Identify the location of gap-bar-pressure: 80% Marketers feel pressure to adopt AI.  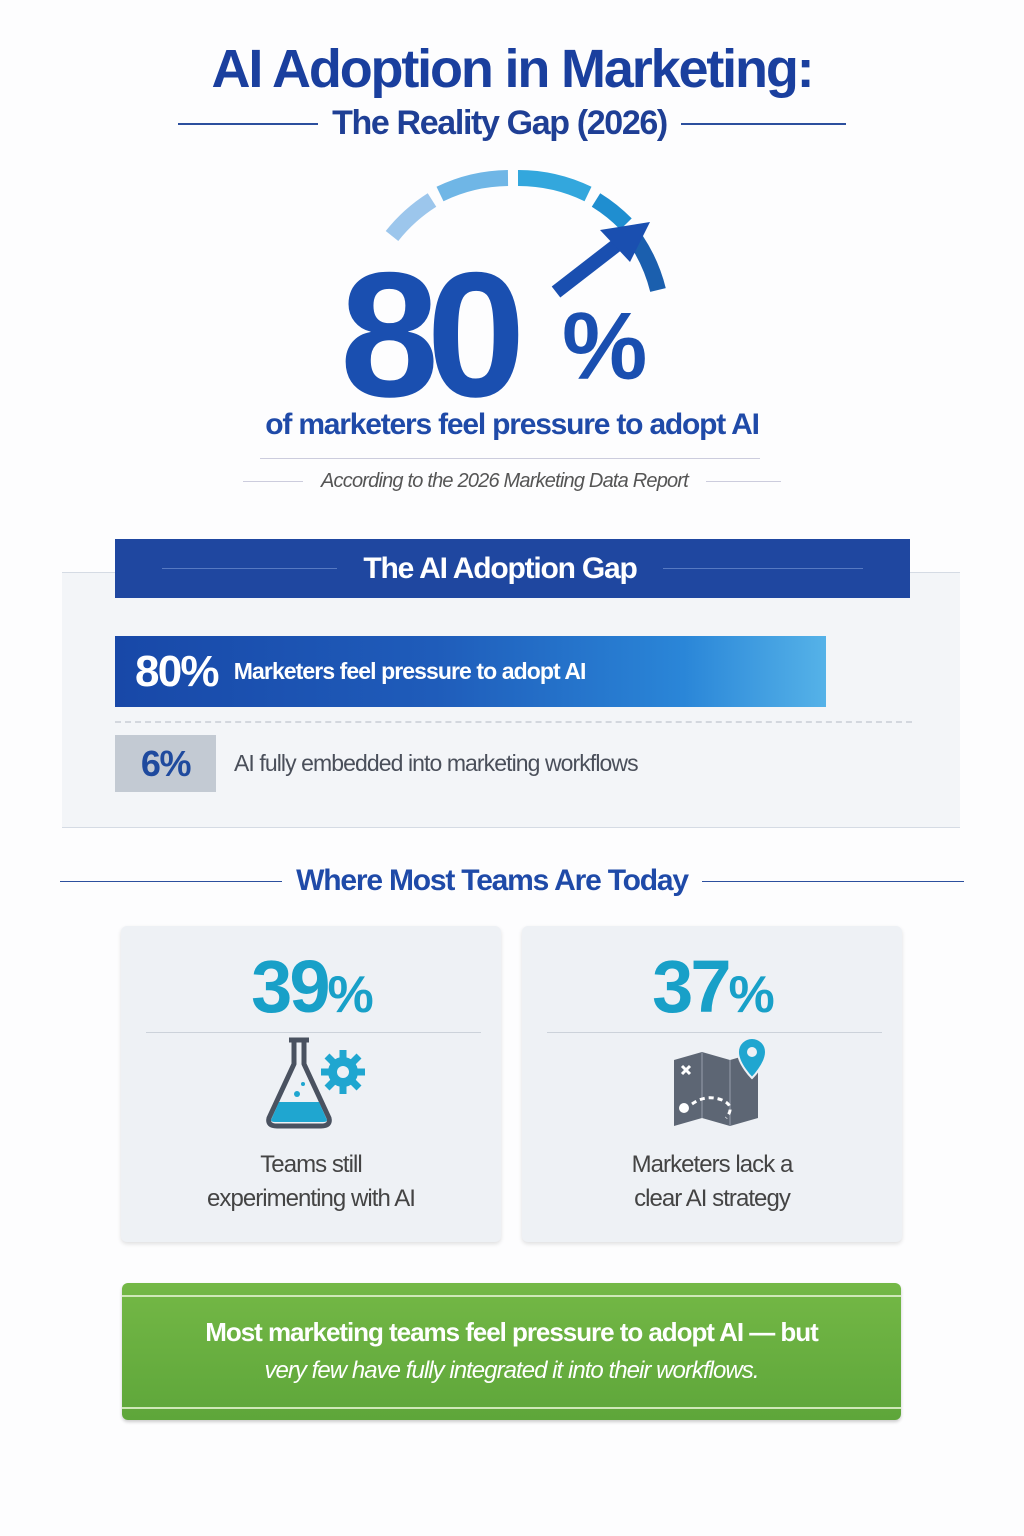
(470, 671).